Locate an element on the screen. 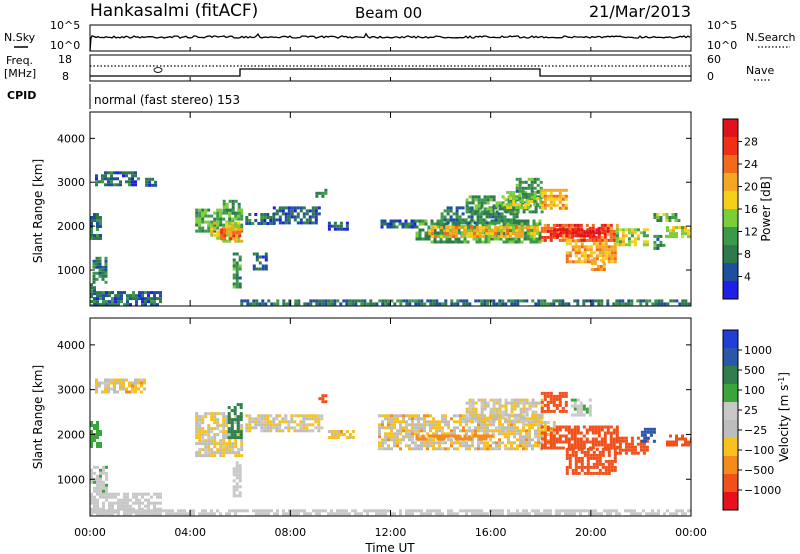  power-colorbar-tick-label: 16 is located at coordinates (751, 209).